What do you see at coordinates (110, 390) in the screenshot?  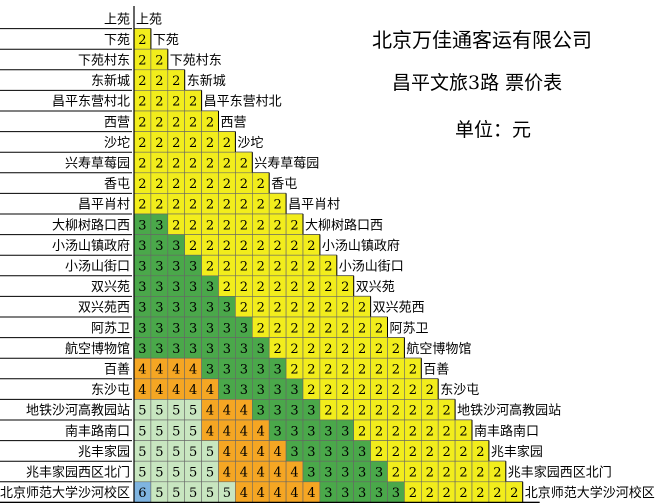 I see `station-label: 东沙屯` at bounding box center [110, 390].